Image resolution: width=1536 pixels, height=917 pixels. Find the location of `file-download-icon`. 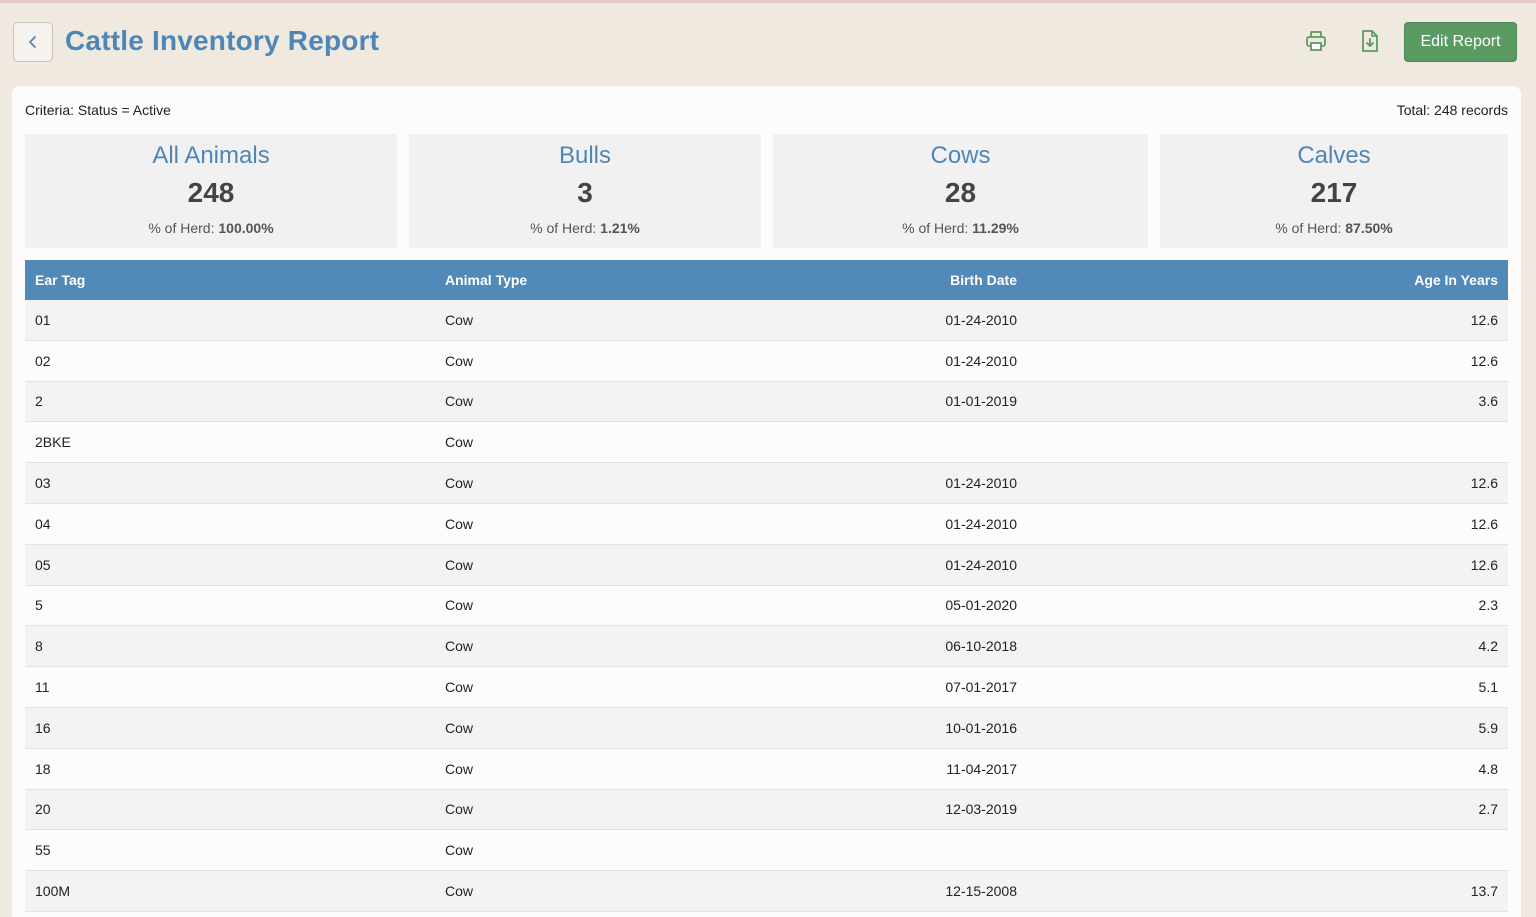

file-download-icon is located at coordinates (1370, 41).